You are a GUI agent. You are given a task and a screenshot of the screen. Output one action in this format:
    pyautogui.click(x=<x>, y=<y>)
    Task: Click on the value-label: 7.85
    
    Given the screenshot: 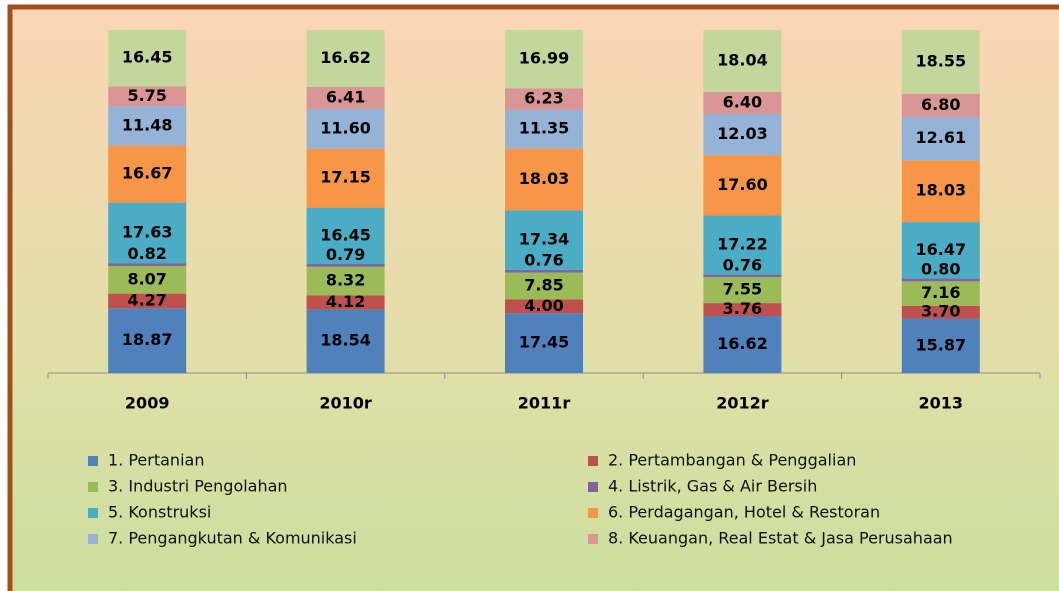 What is the action you would take?
    pyautogui.click(x=543, y=284)
    